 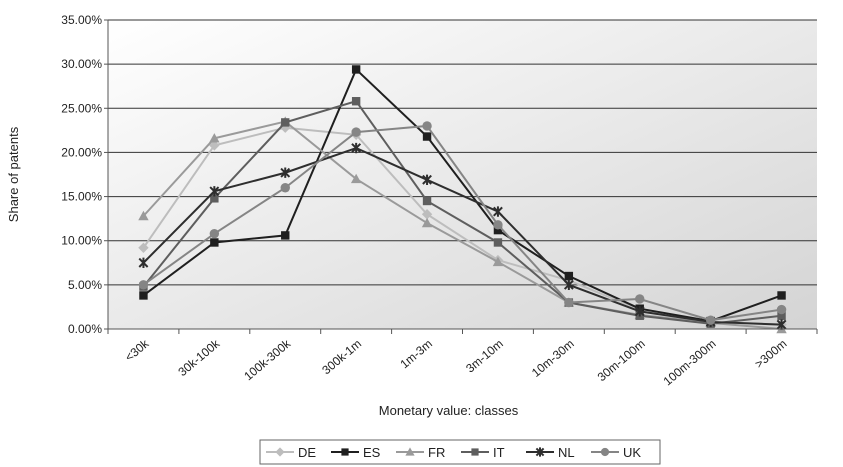 What do you see at coordinates (483, 452) in the screenshot?
I see `legend-item-it: IT` at bounding box center [483, 452].